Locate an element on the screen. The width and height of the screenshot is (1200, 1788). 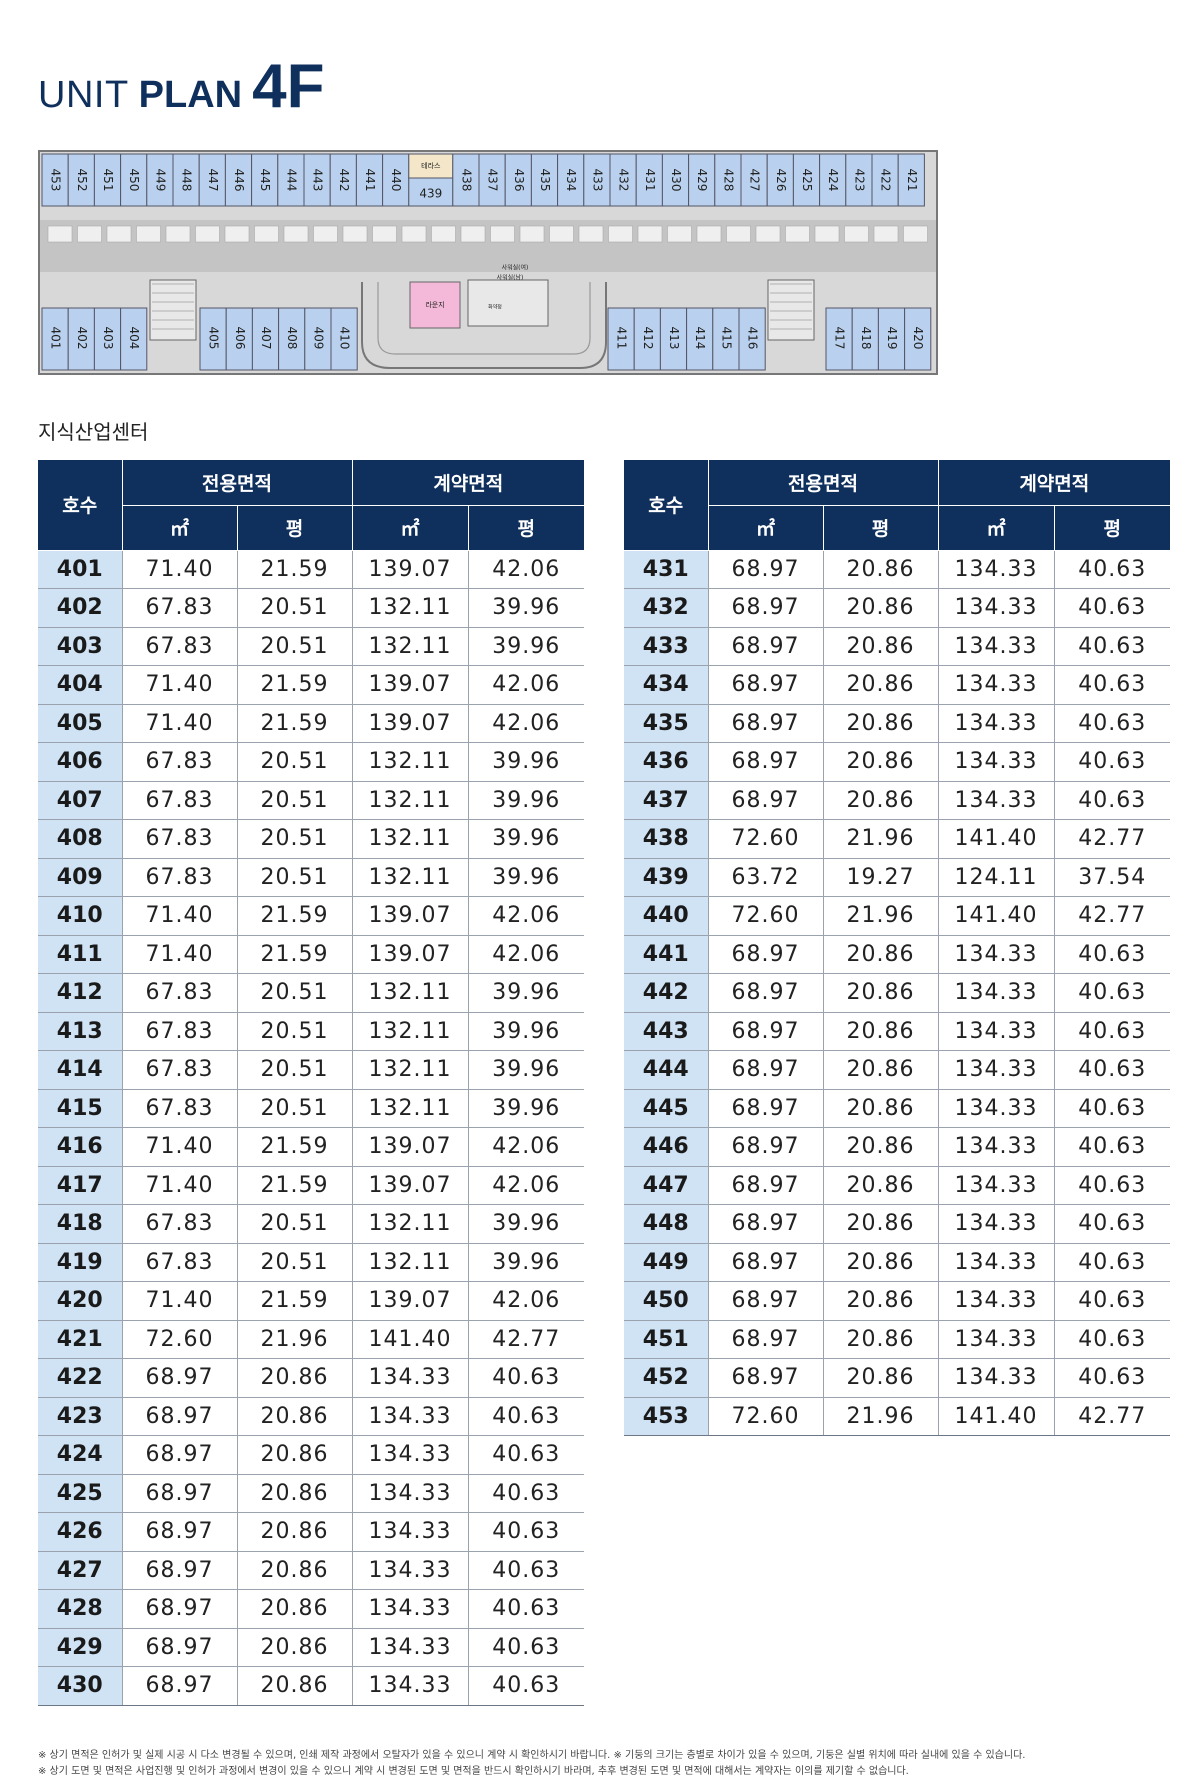
unit-number: 406 is located at coordinates (80, 762).